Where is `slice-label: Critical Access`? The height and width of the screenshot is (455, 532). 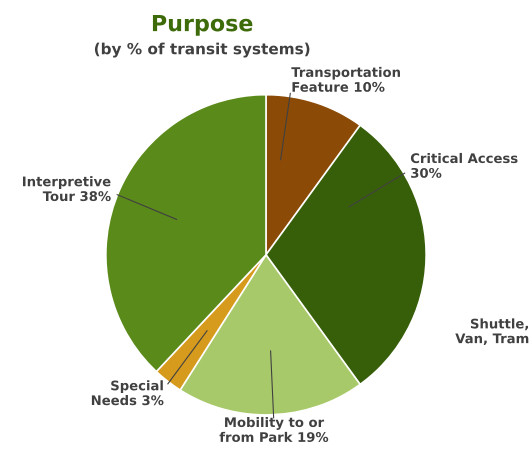 slice-label: Critical Access is located at coordinates (464, 158).